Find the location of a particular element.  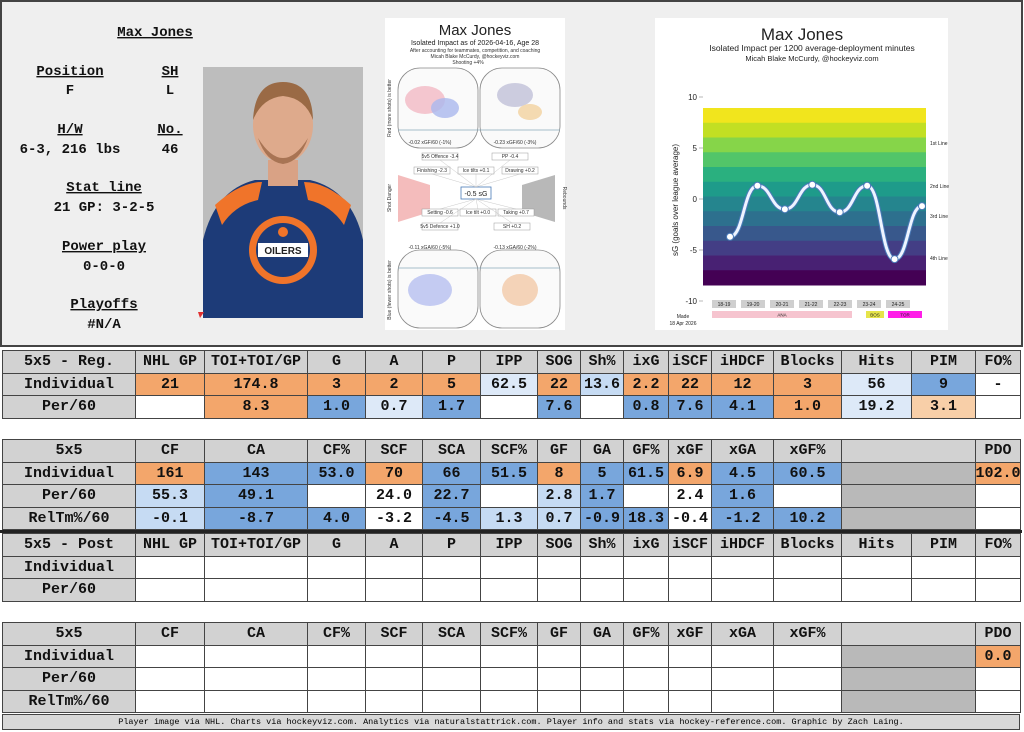

column-header: SCF% is located at coordinates (509, 634).